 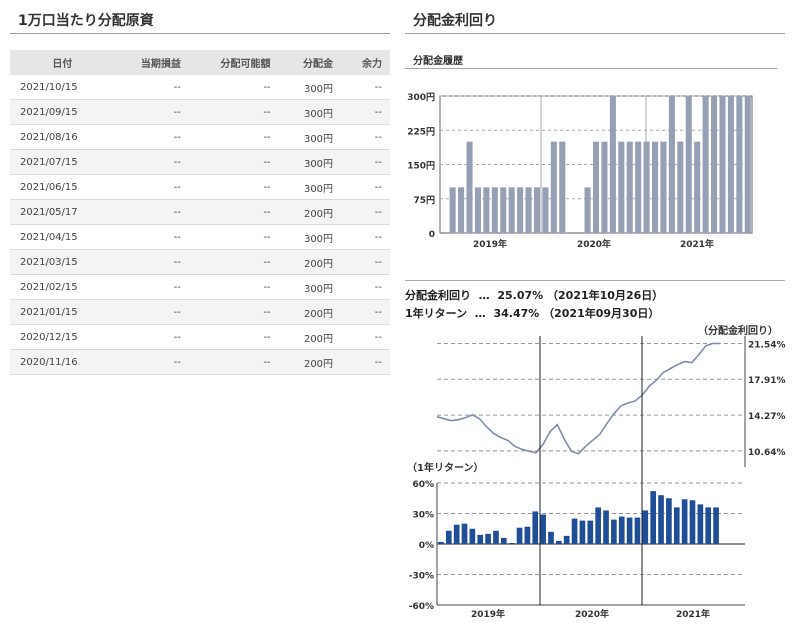 What do you see at coordinates (516, 313) in the screenshot?
I see `return-summary-value: 34.47%` at bounding box center [516, 313].